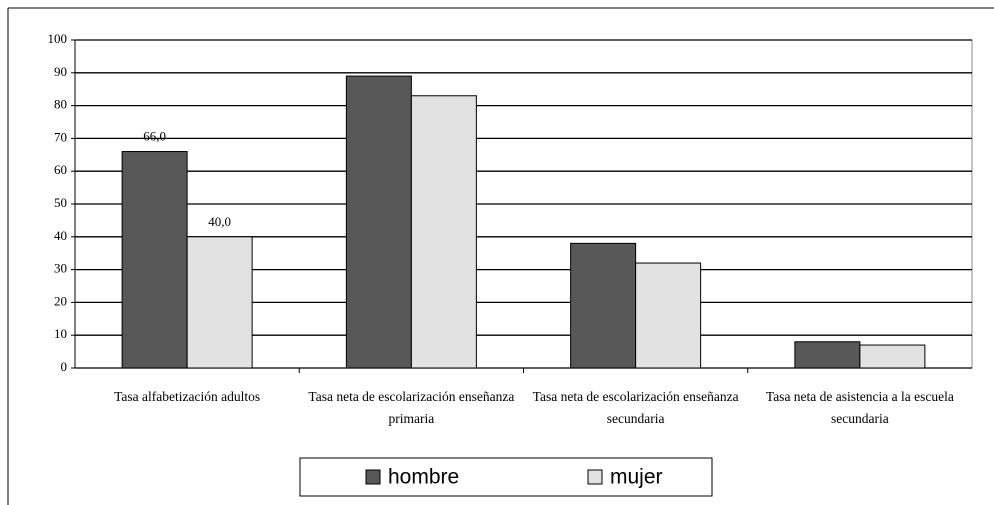 Image resolution: width=994 pixels, height=505 pixels. What do you see at coordinates (58, 38) in the screenshot?
I see `y-tick-label: 100` at bounding box center [58, 38].